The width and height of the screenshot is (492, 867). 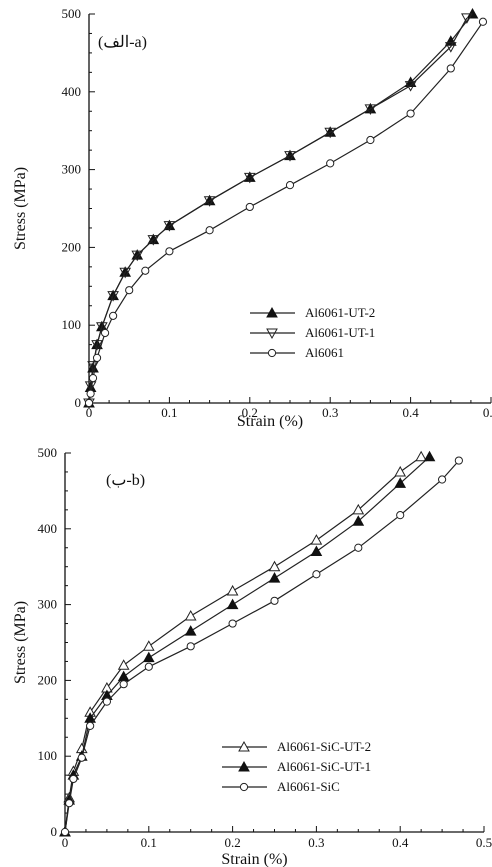 I want to click on legend: Al6061-SiC-UT-2 Al6061-SiC-UT-1 Al6061-SiC, so click(x=296, y=766).